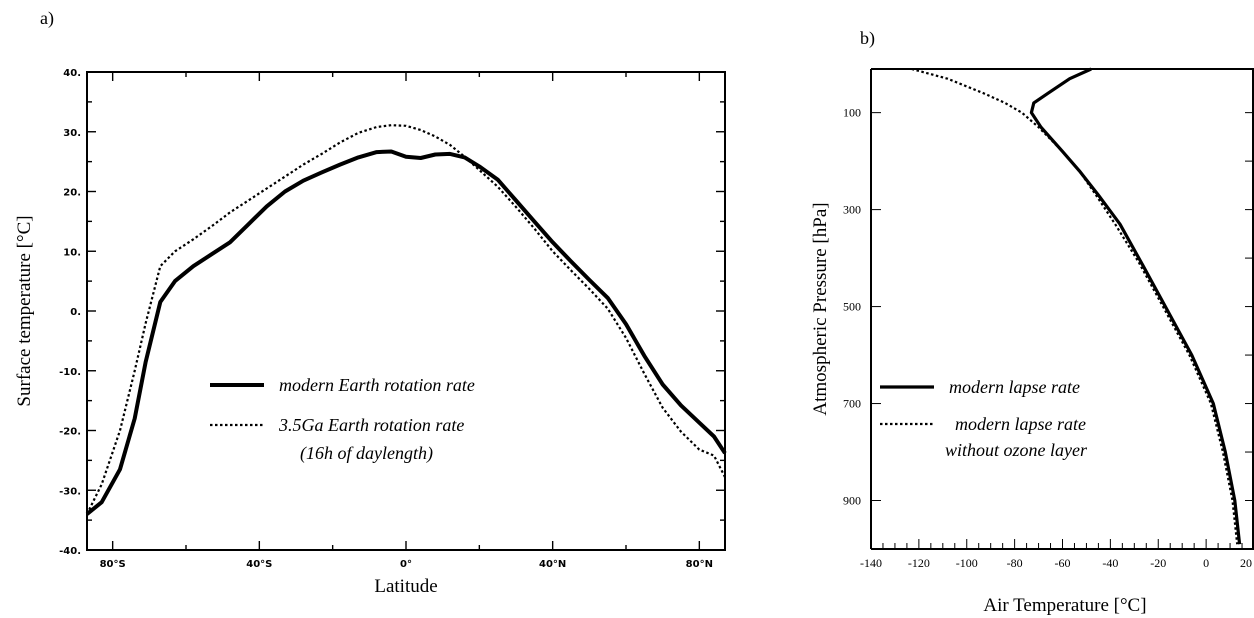 This screenshot has height=618, width=1254. What do you see at coordinates (259, 564) in the screenshot?
I see `x-tick-label: 40°S` at bounding box center [259, 564].